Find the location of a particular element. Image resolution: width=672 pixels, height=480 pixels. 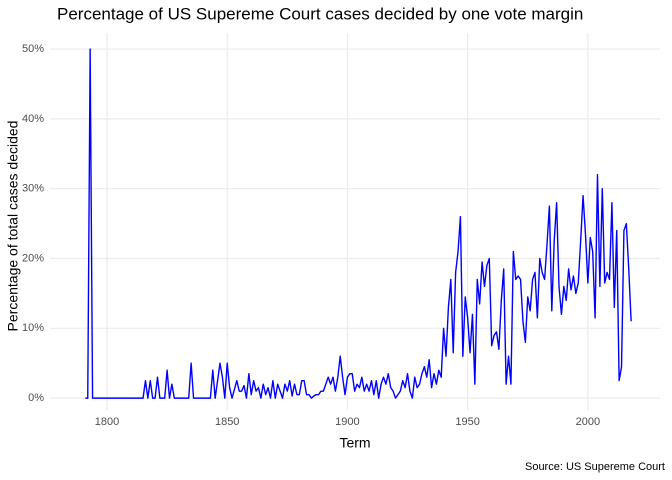

caption: Source: US Supereme Court is located at coordinates (595, 467).